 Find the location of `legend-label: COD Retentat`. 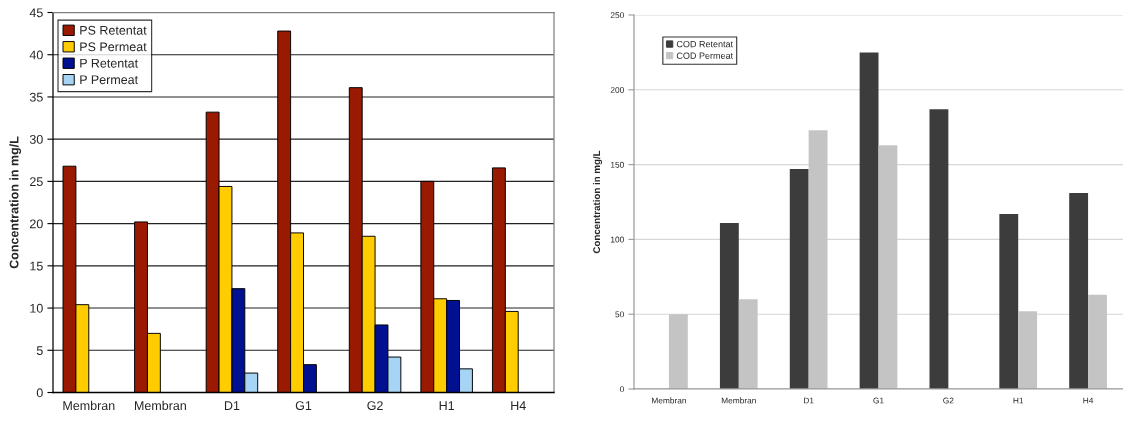

legend-label: COD Retentat is located at coordinates (705, 44).